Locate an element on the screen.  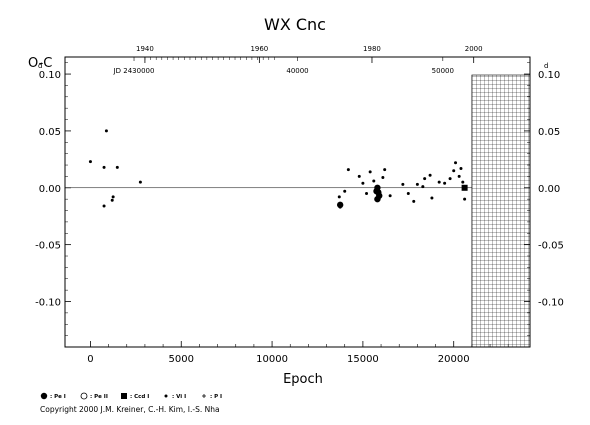
y-left-day-mark: d is located at coordinates (40, 66).